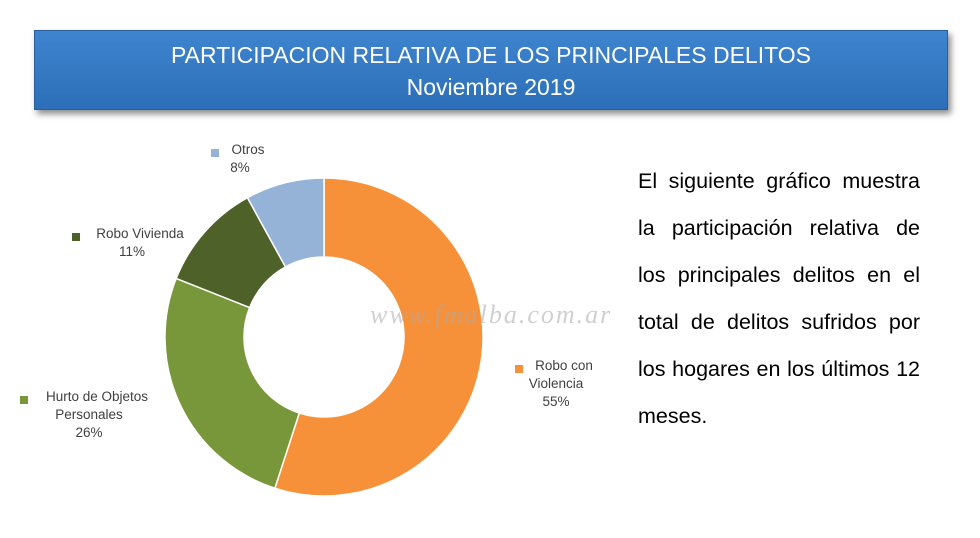  I want to click on slice-robo-con-violencia, so click(378, 337).